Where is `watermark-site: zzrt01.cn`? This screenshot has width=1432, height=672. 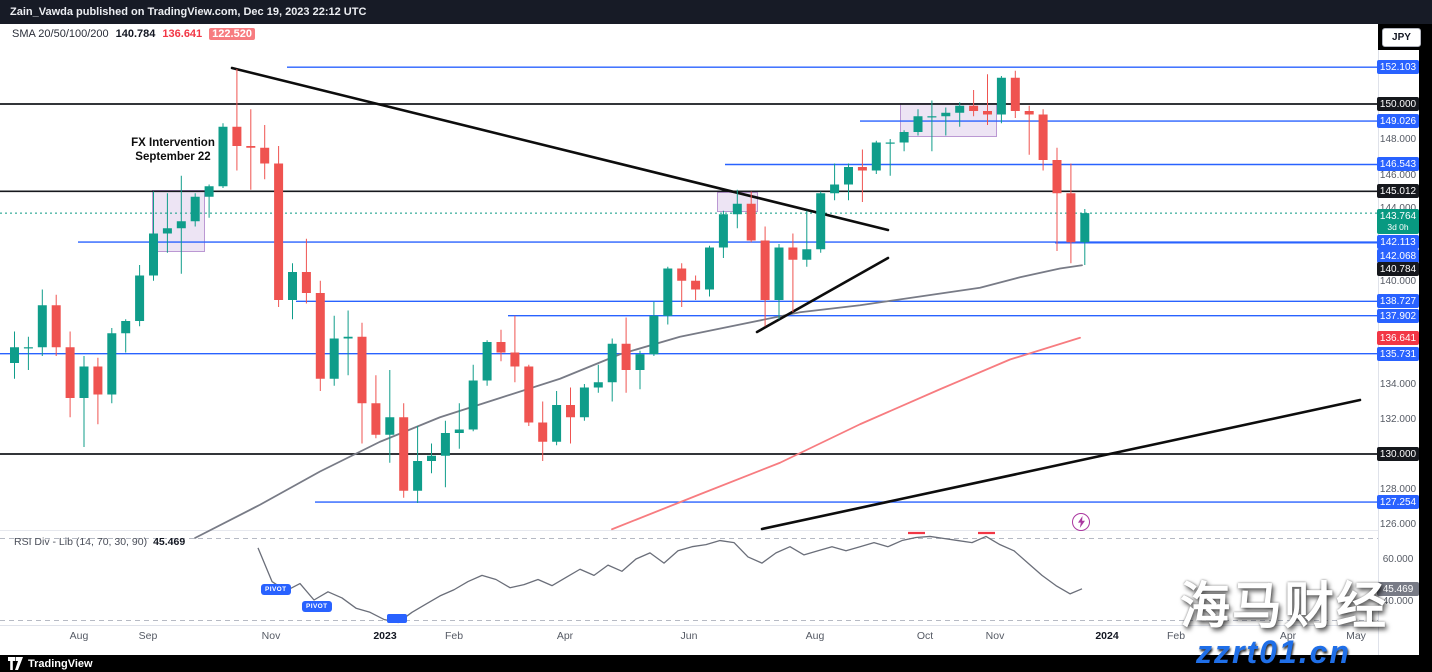
watermark-site: zzrt01.cn is located at coordinates (1273, 652).